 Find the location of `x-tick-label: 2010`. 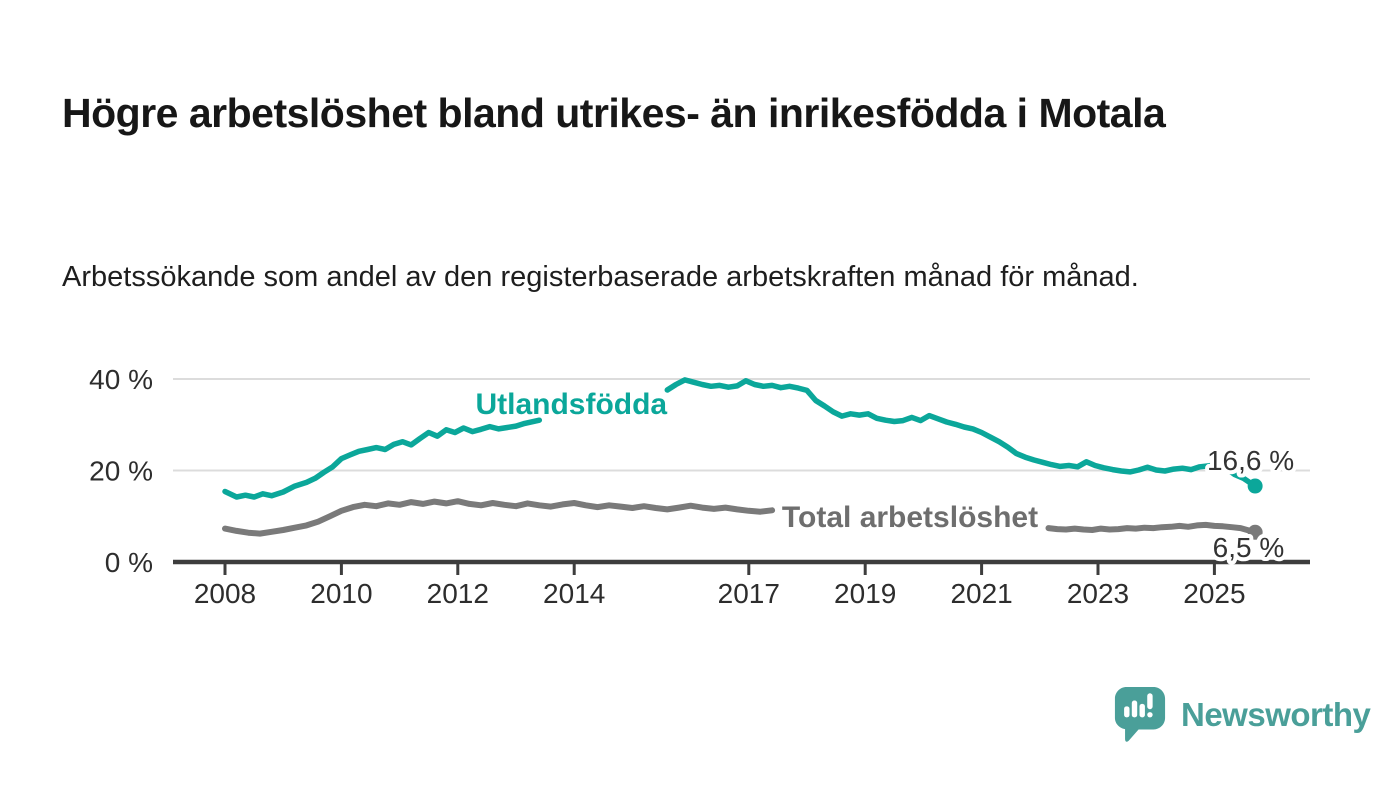

x-tick-label: 2010 is located at coordinates (341, 593).